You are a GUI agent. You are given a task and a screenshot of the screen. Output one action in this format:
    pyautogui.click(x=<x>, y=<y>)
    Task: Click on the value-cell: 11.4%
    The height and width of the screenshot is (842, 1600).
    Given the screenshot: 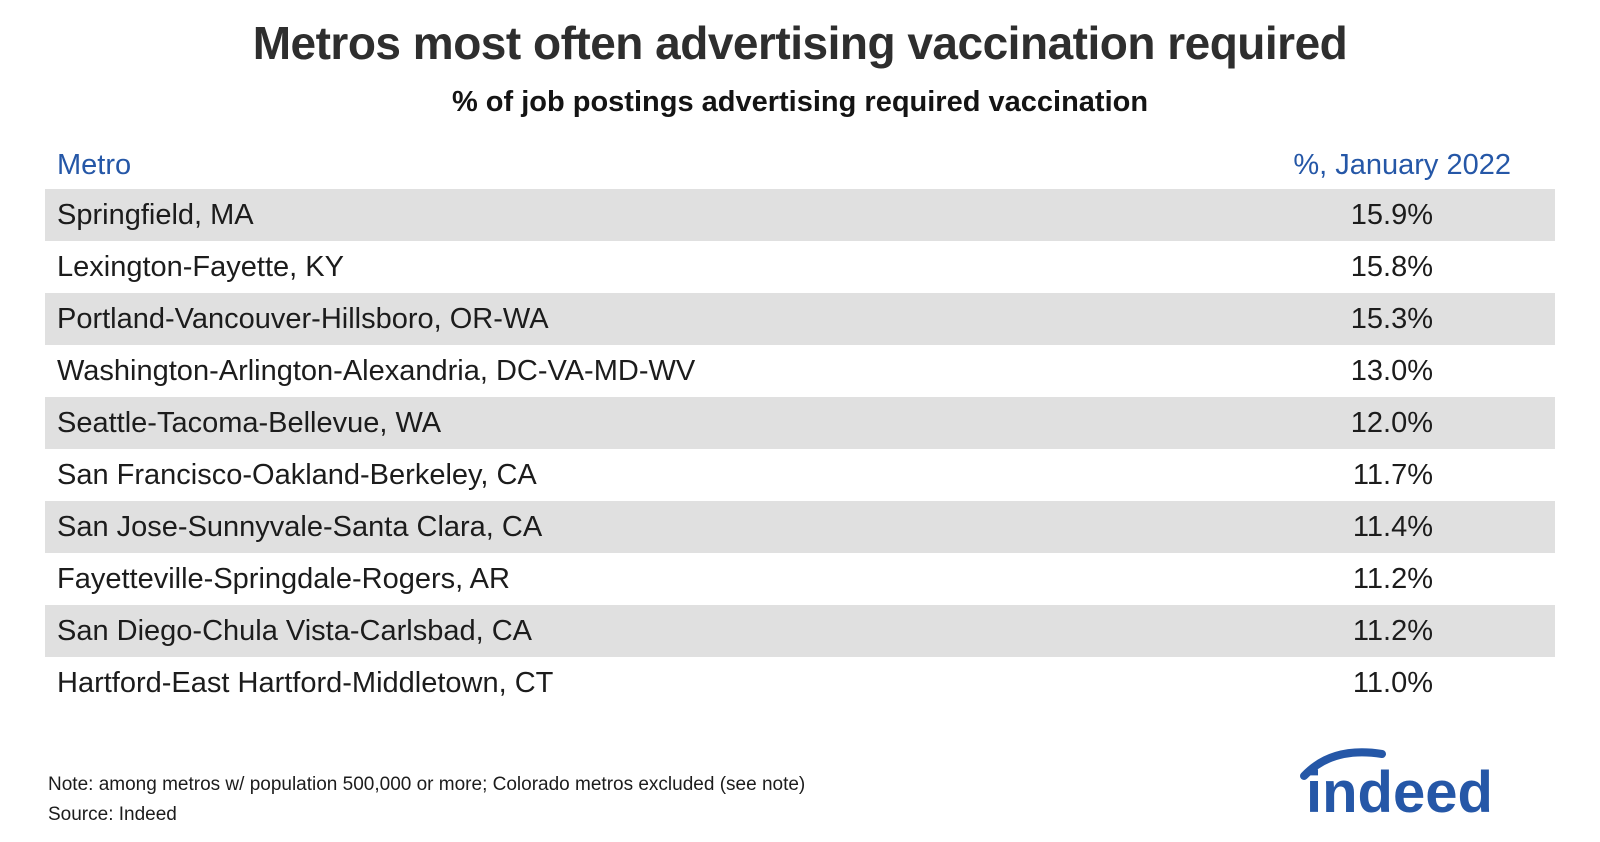 What is the action you would take?
    pyautogui.click(x=1392, y=526)
    